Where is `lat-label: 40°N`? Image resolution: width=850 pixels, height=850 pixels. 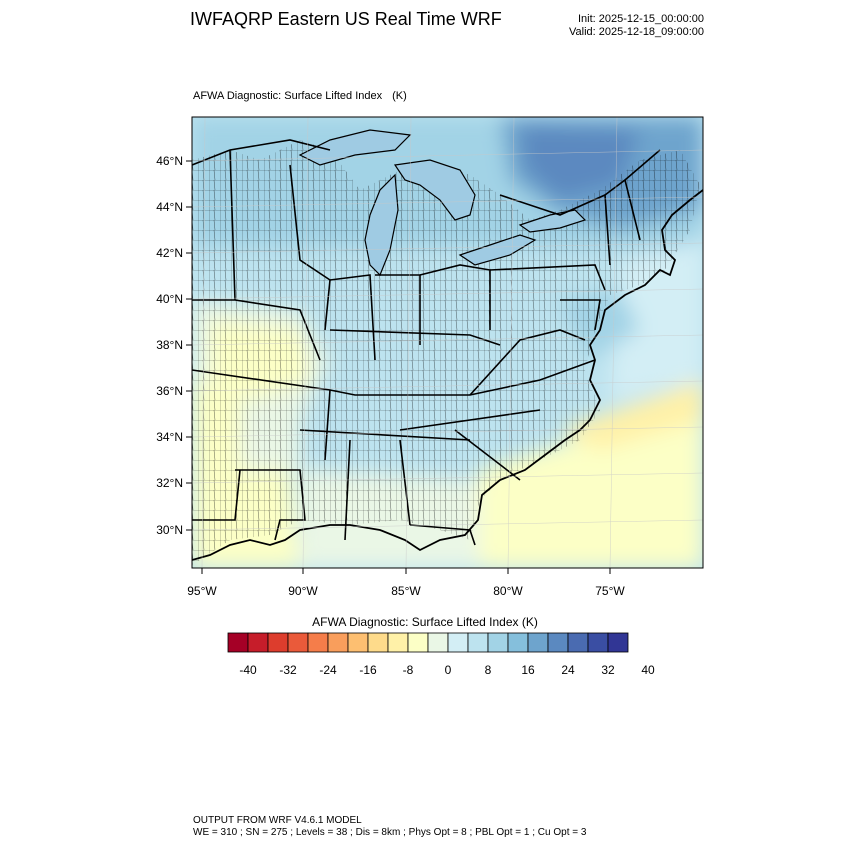 lat-label: 40°N is located at coordinates (169, 299).